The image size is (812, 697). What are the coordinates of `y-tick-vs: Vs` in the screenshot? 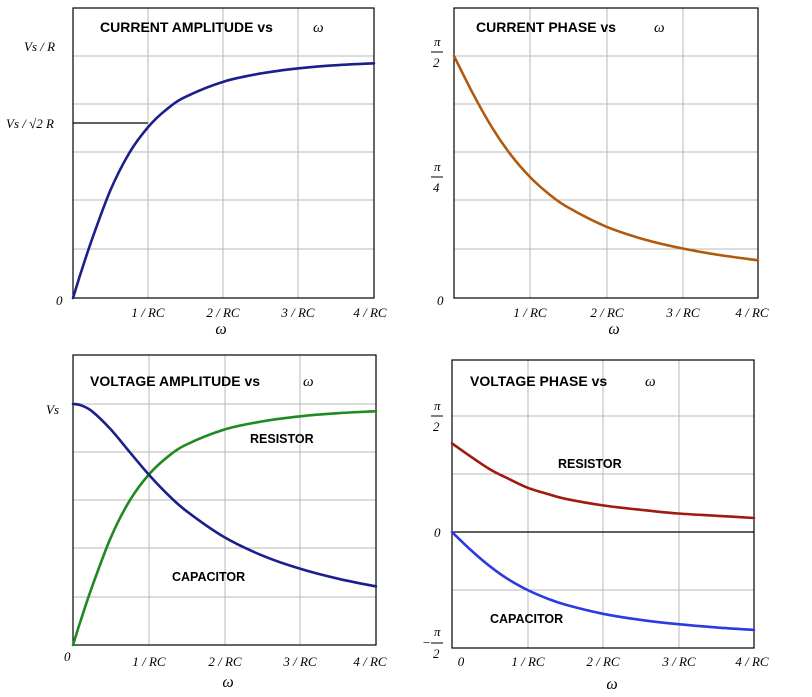 It's located at (52, 409).